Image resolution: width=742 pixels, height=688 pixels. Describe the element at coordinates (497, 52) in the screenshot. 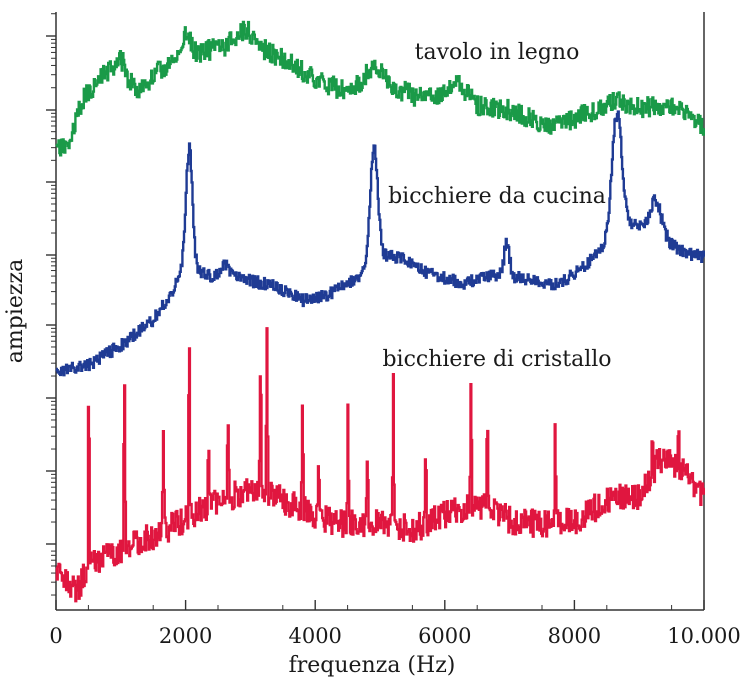

I see `series-label-1: tavolo in legno` at that location.